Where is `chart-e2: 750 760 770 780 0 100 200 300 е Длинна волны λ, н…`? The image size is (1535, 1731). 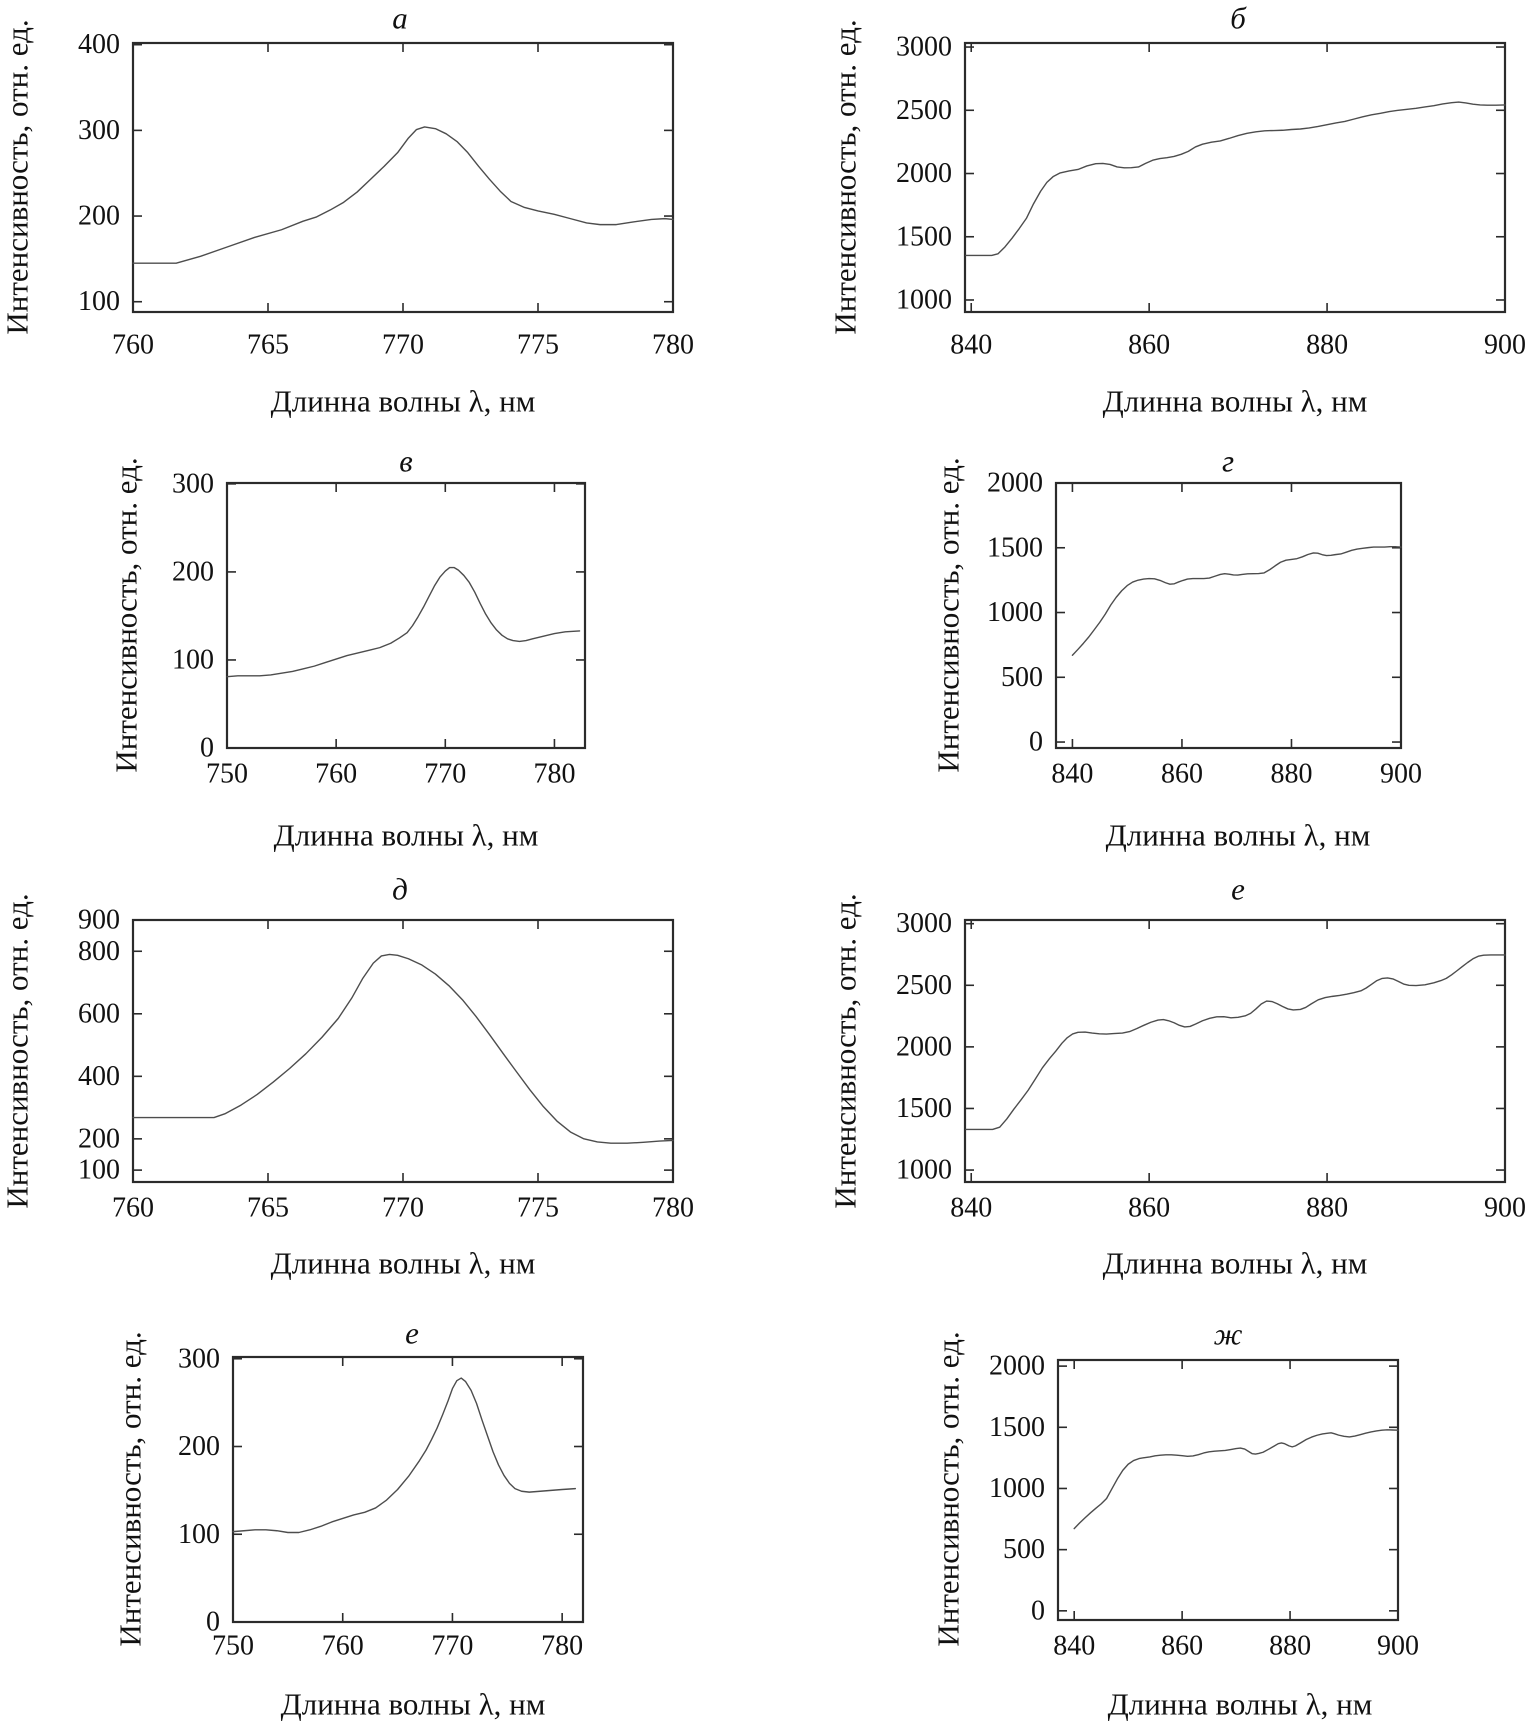 chart-e2: 750 760 770 780 0 100 200 300 е Длинна волны λ, н… is located at coordinates (349, 1519).